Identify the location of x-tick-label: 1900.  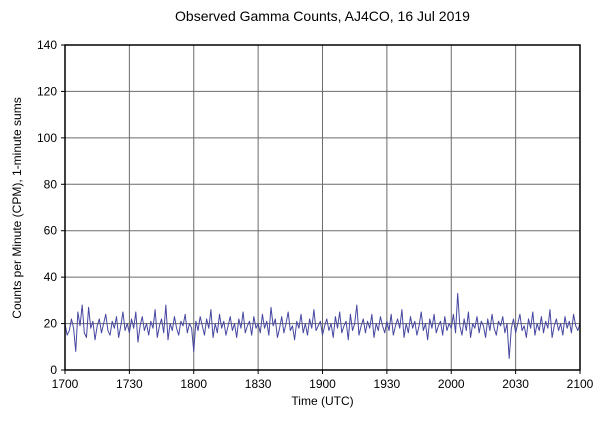
(322, 384).